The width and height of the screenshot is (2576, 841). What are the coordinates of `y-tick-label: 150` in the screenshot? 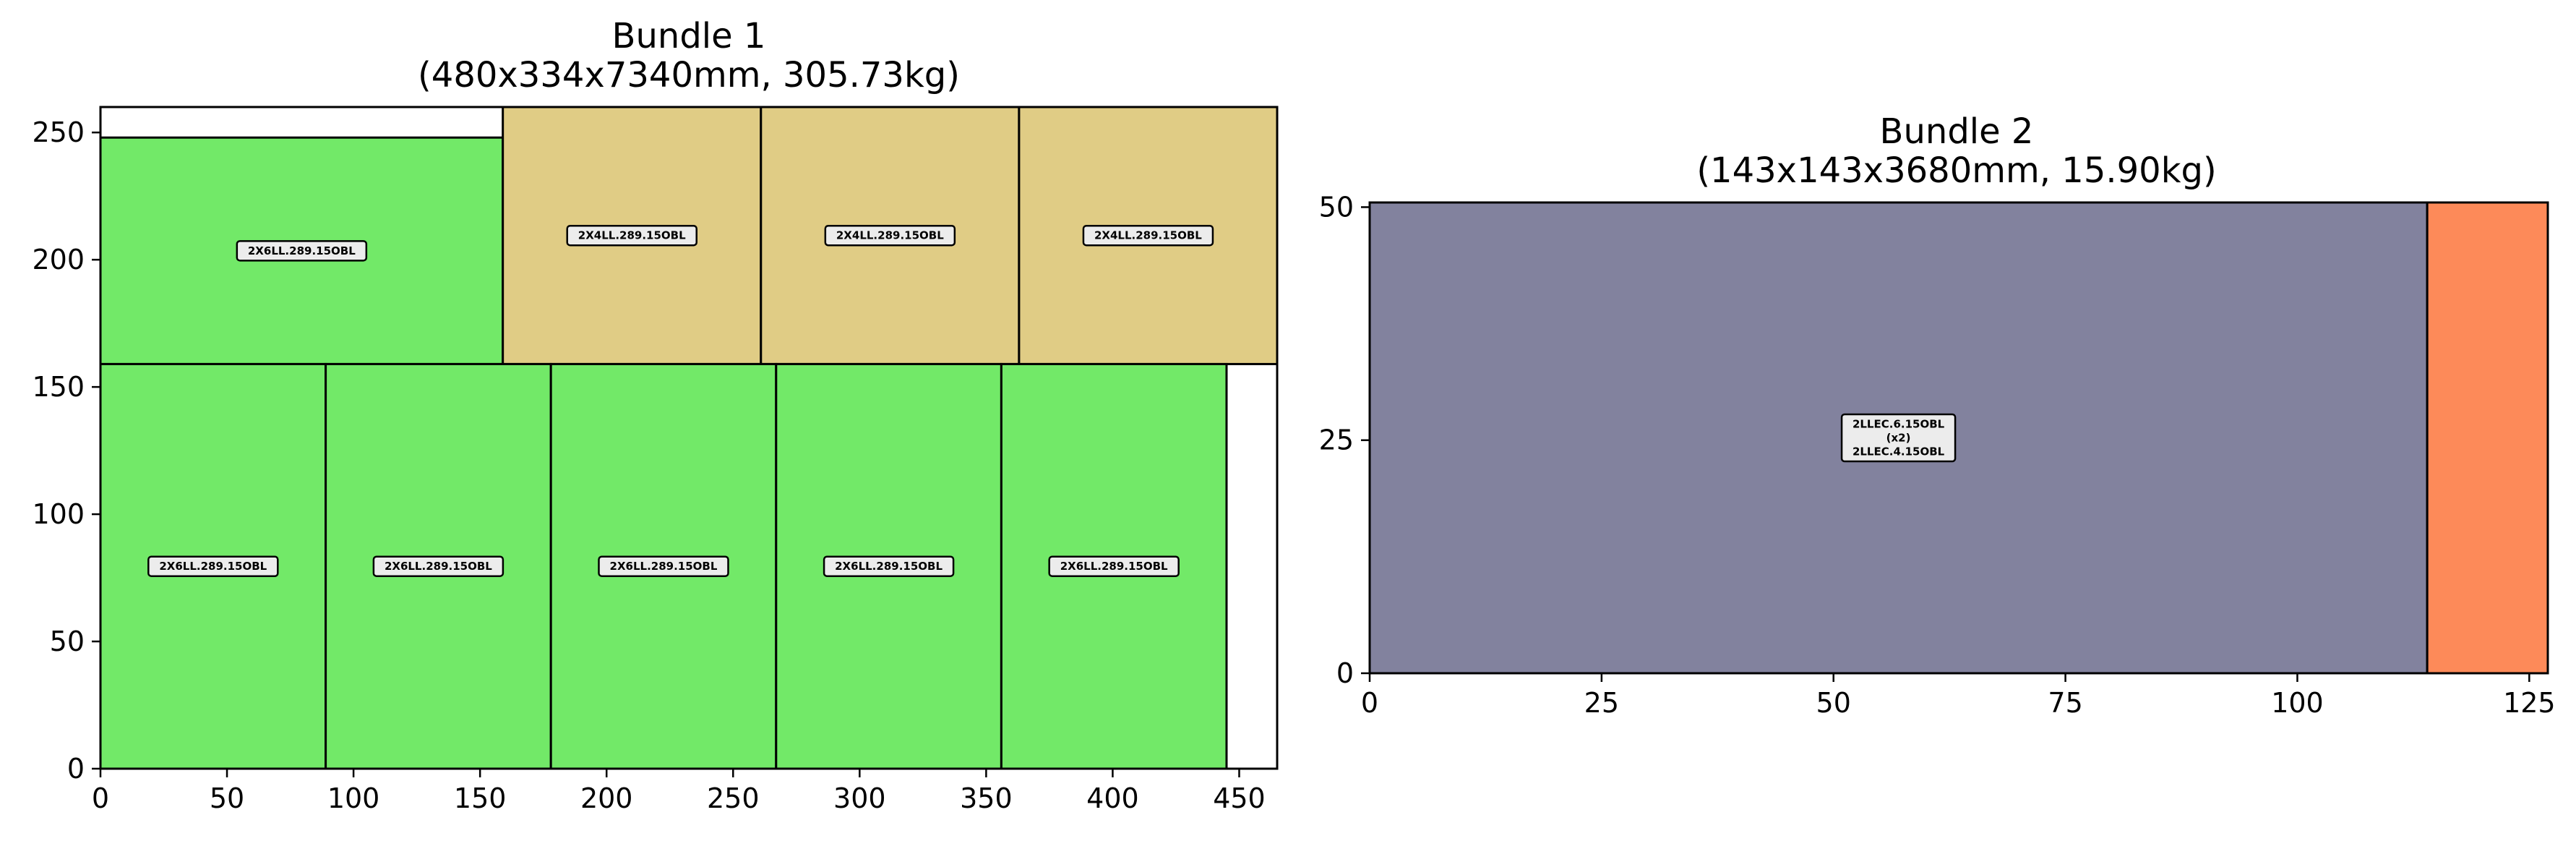 It's located at (59, 387).